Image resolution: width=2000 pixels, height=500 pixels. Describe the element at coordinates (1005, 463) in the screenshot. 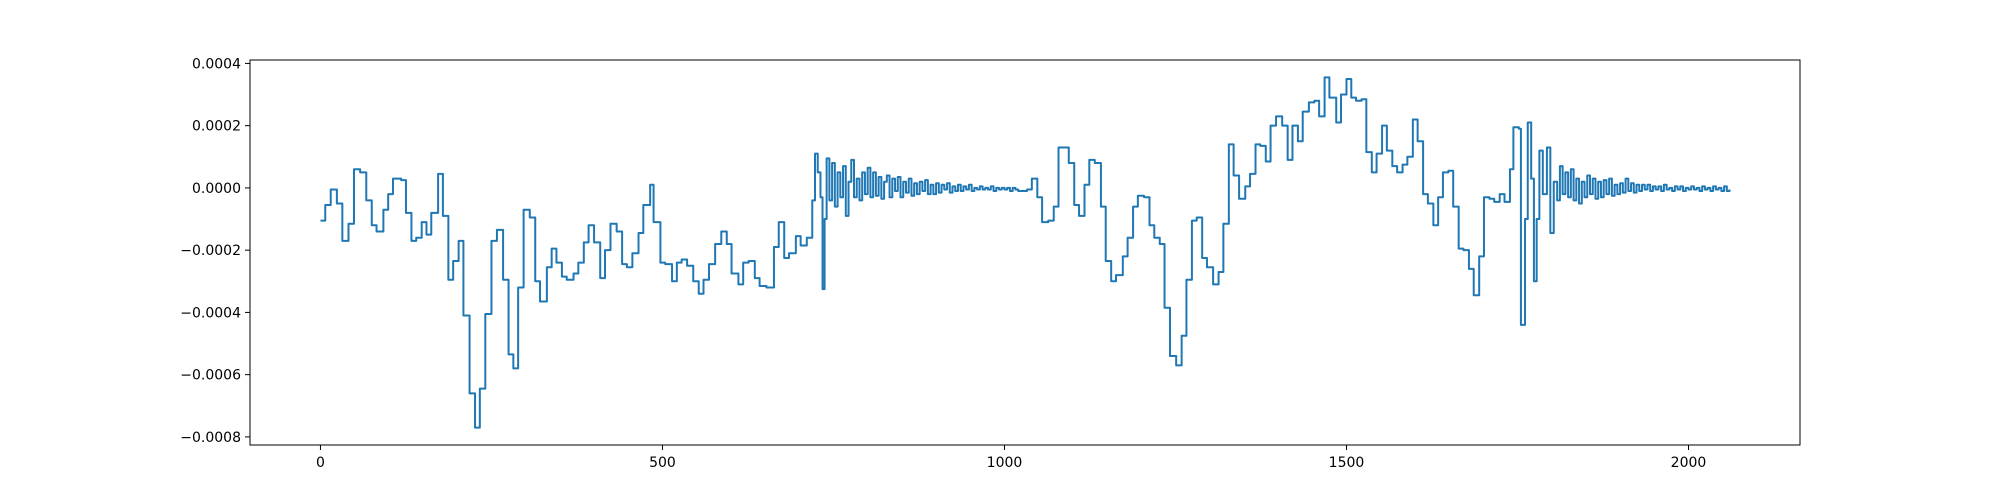

I see `x-tick-label: 1000` at that location.